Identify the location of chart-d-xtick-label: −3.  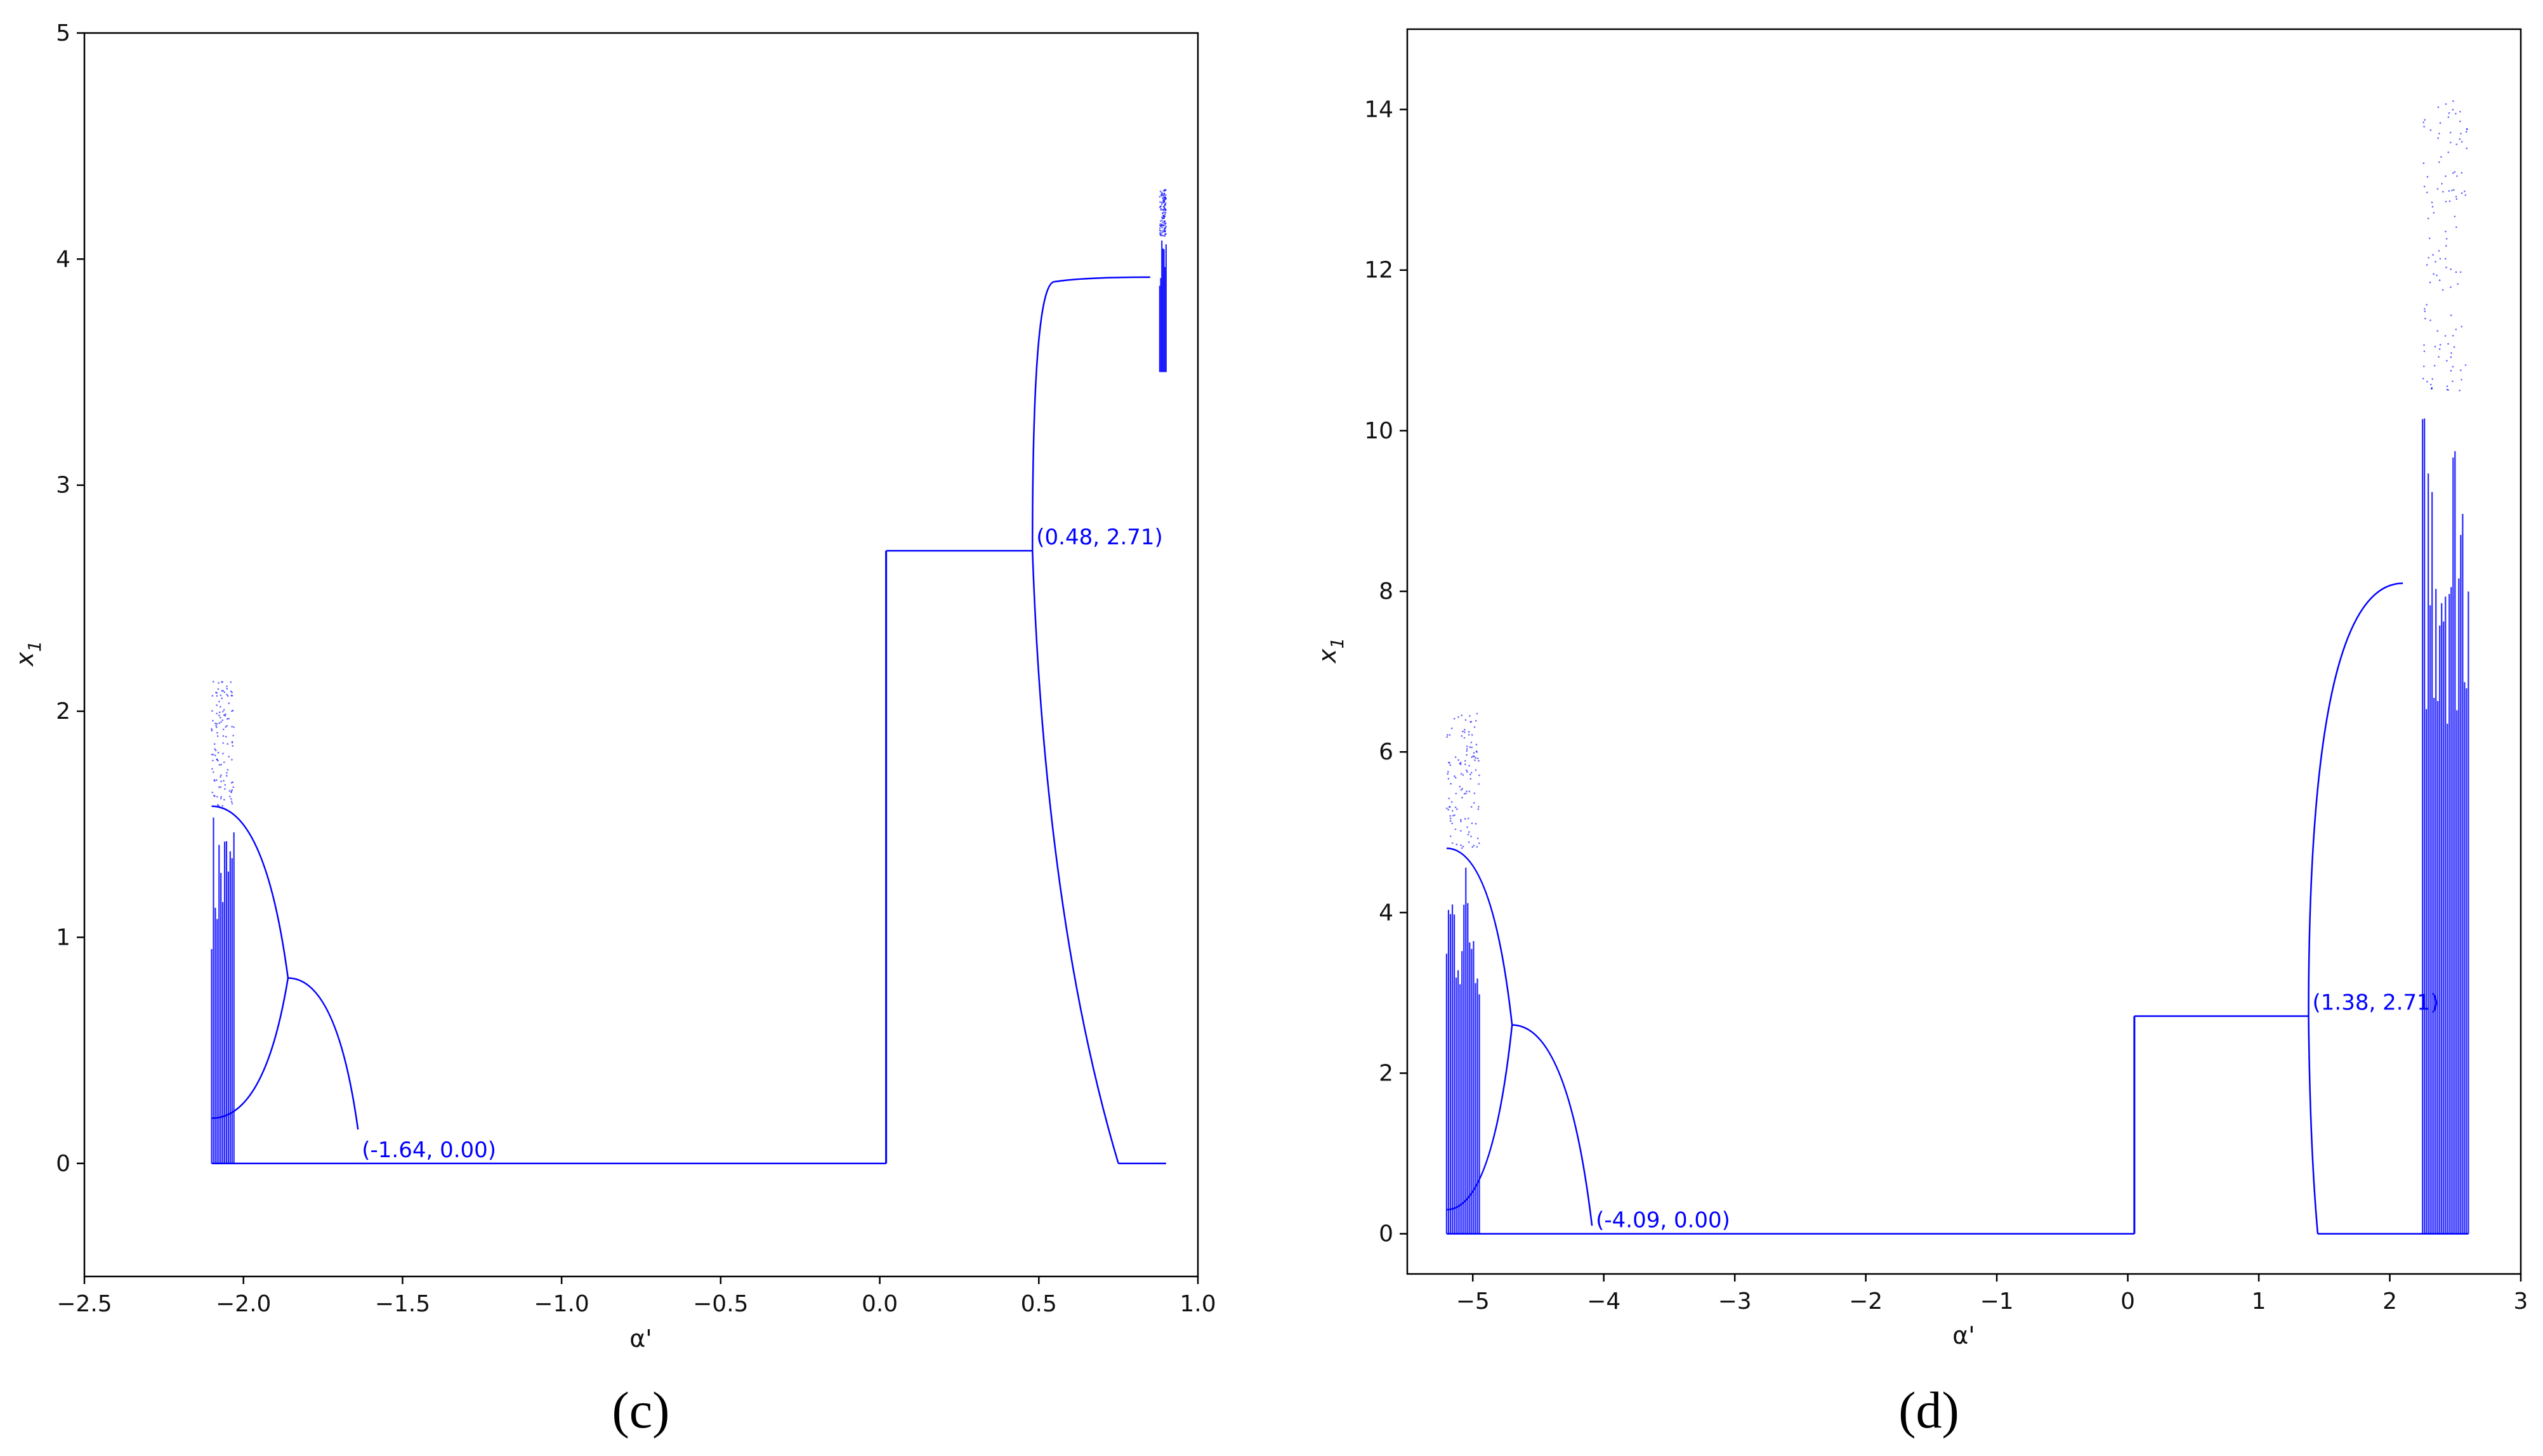
(1735, 1302).